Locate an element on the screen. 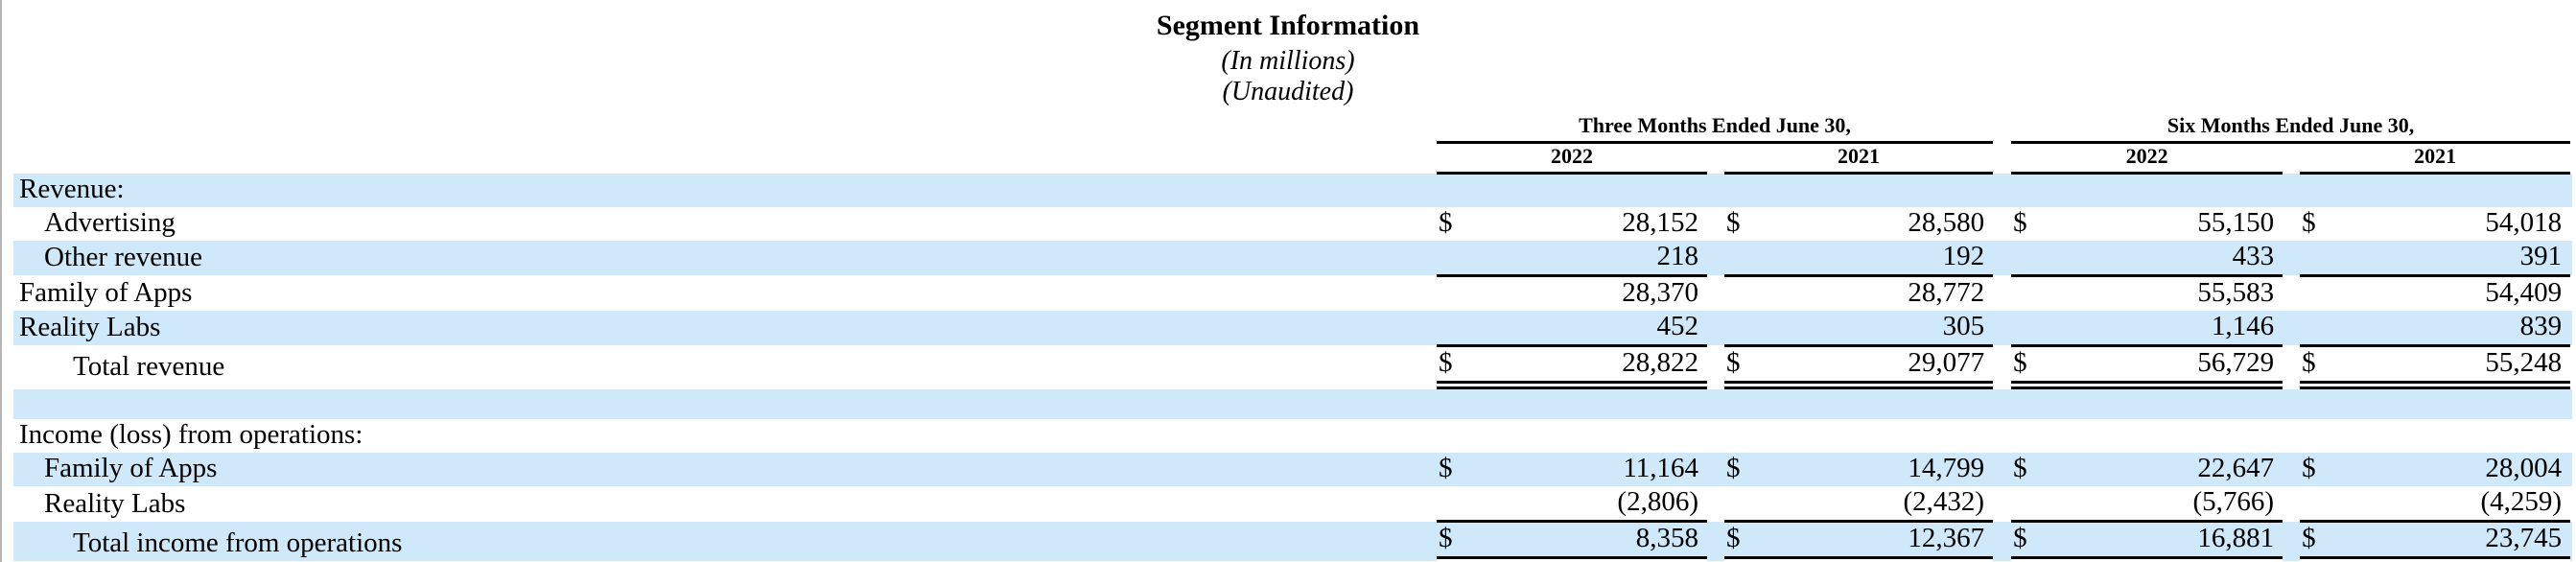 The width and height of the screenshot is (2576, 562). table-row: Revenue: is located at coordinates (1293, 190).